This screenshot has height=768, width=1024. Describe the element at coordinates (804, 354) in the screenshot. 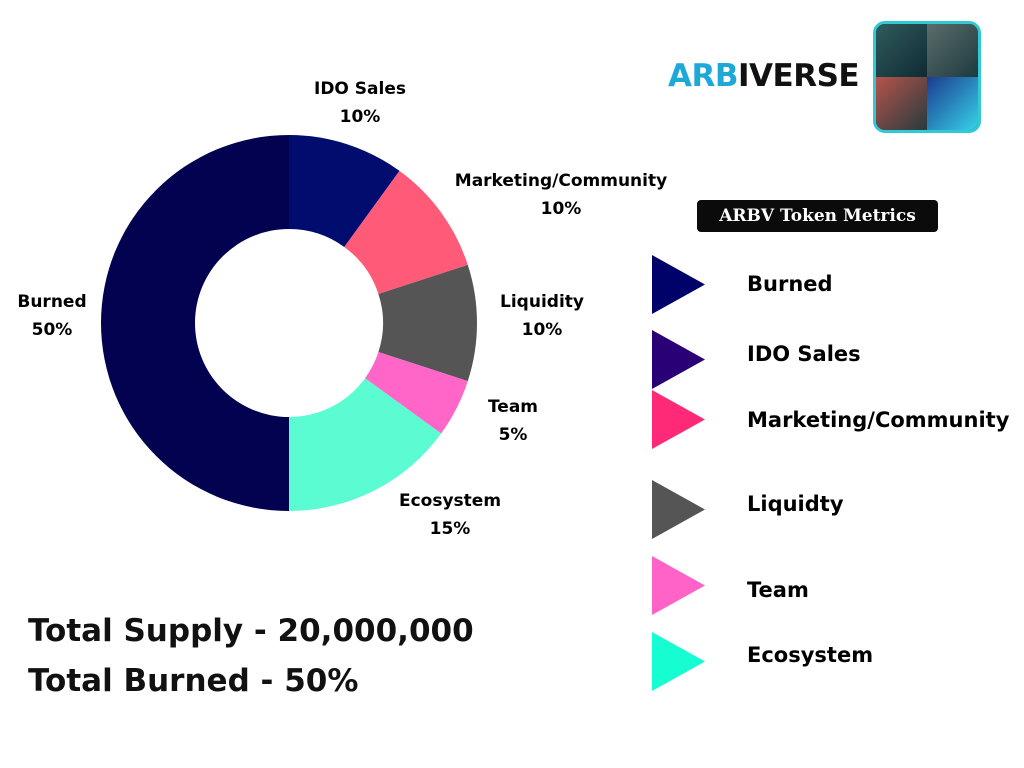

I see `legend-label-ido-sales: IDO Sales` at that location.